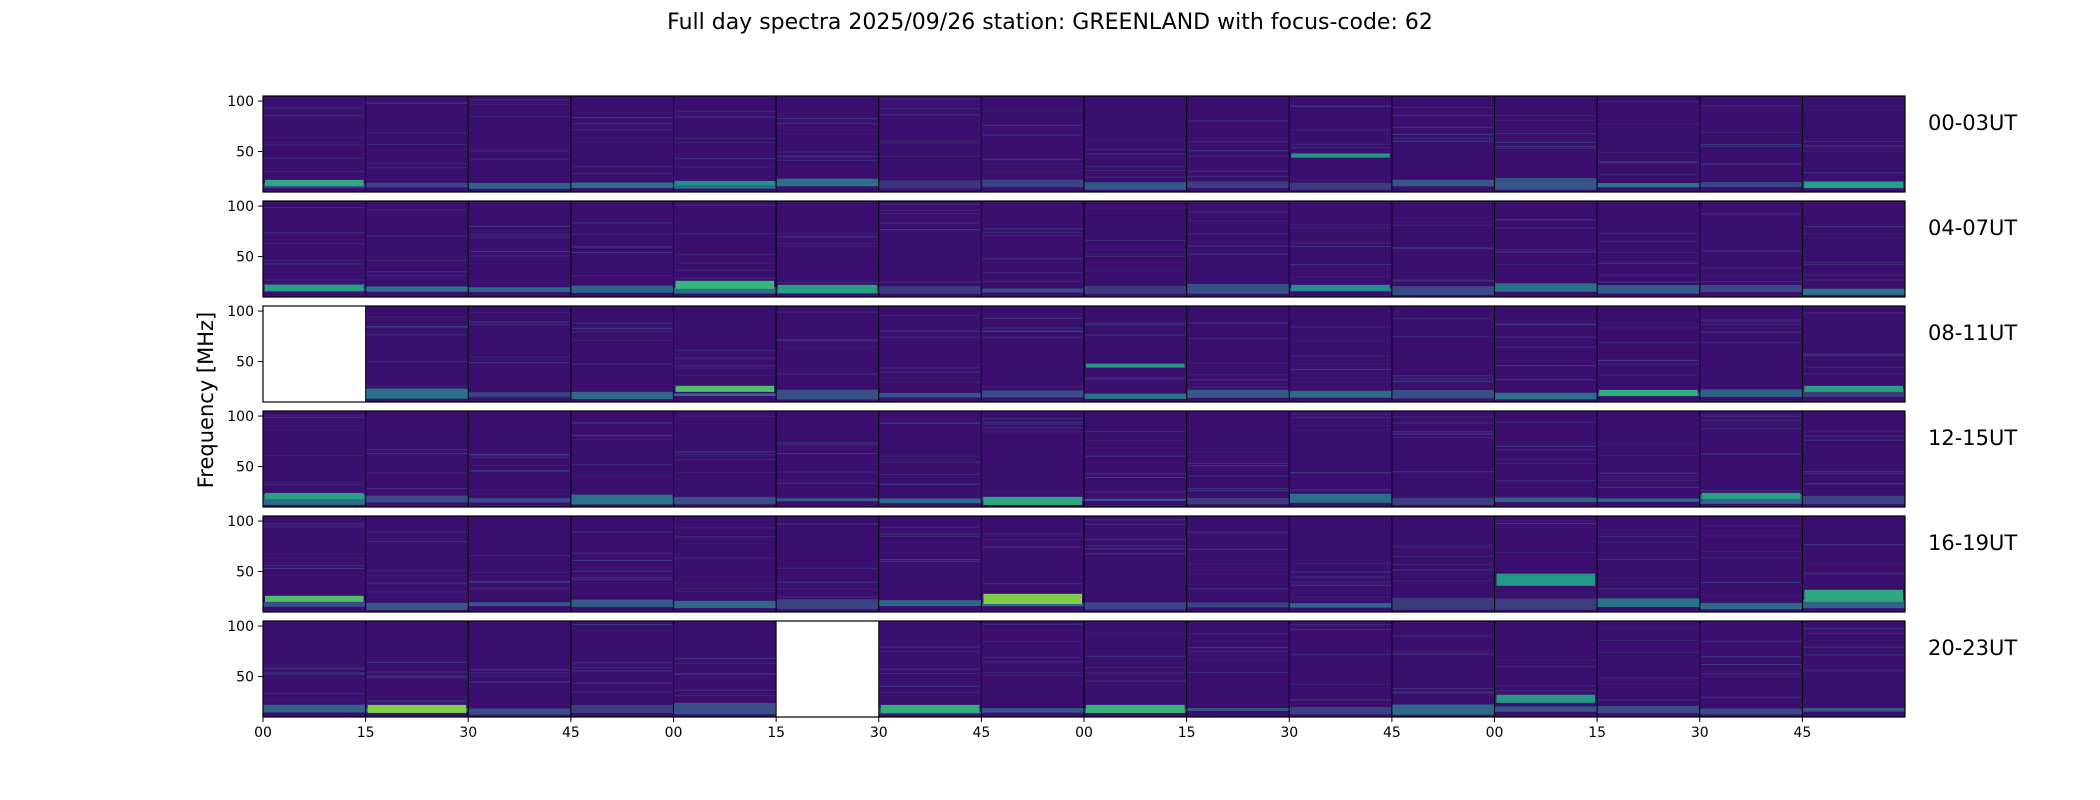 The height and width of the screenshot is (800, 2100). Describe the element at coordinates (245, 573) in the screenshot. I see `y-tick-label: 50` at that location.